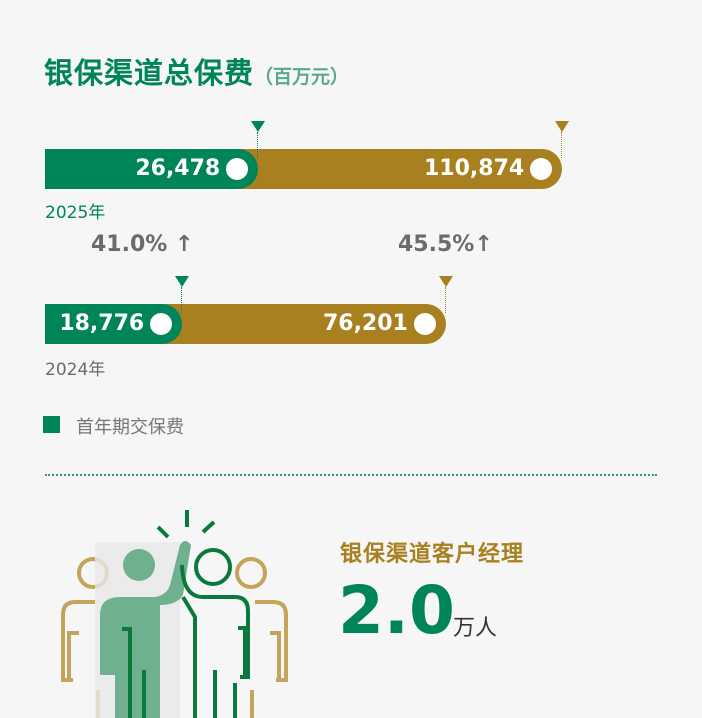  I want to click on total-label-2025: 110,874, so click(474, 168).